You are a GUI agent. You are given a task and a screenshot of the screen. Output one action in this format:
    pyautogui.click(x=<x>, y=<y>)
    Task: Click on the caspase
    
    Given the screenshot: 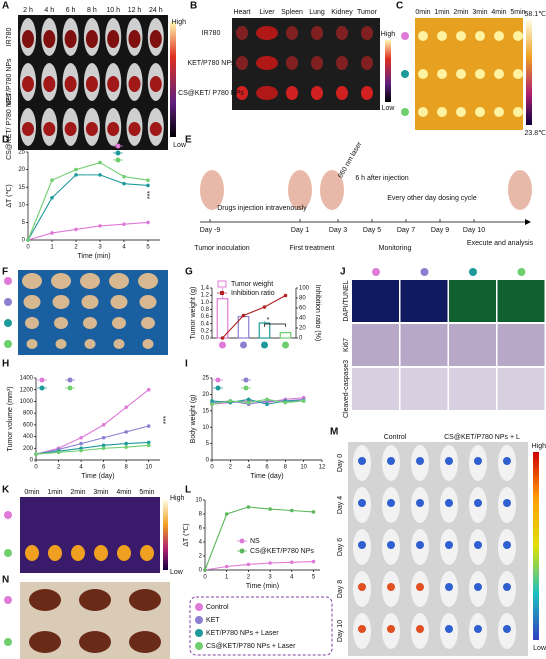 What is the action you would take?
    pyautogui.click(x=424, y=389)
    